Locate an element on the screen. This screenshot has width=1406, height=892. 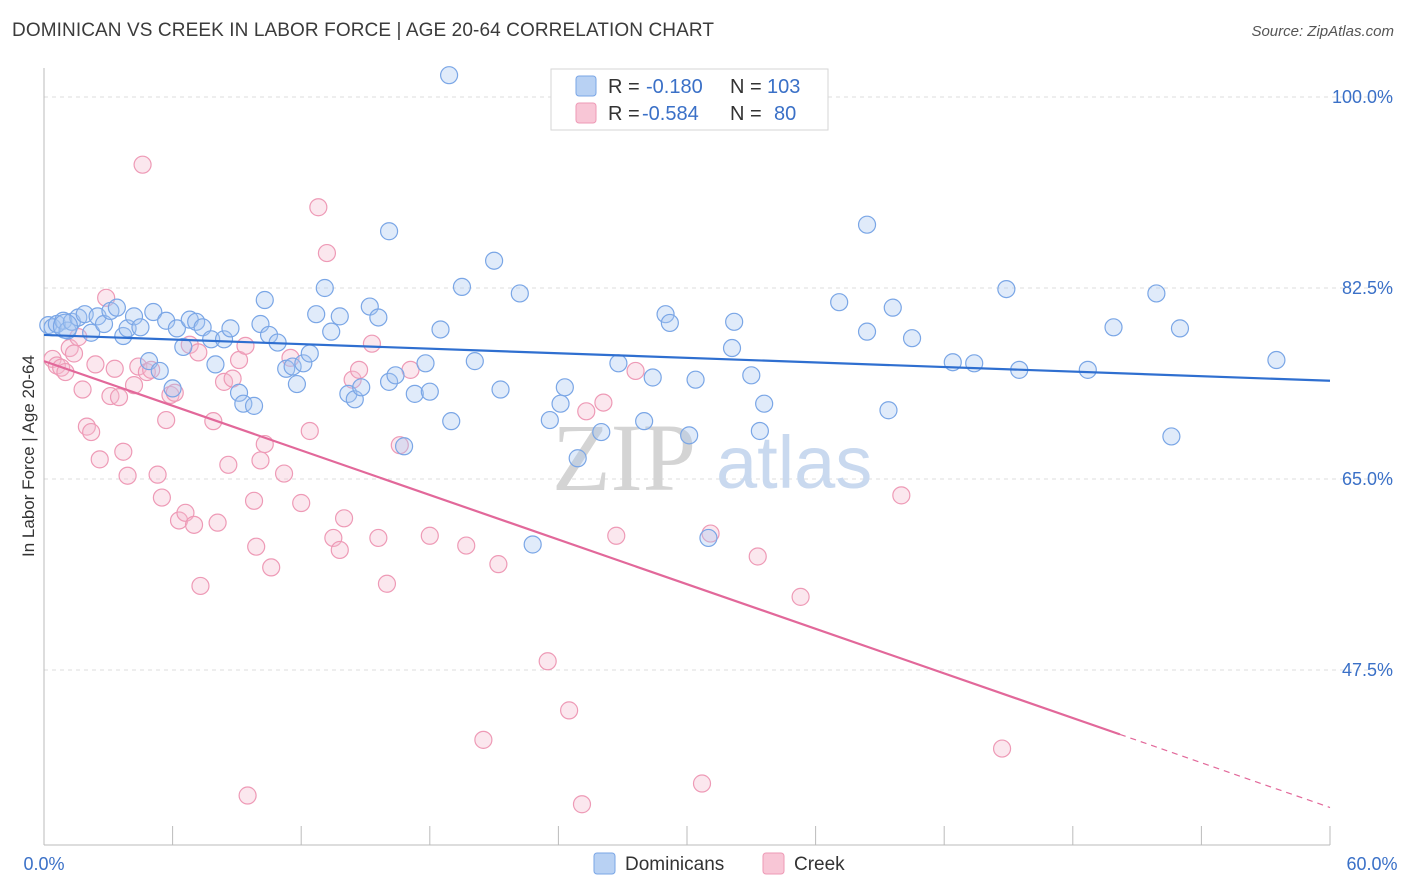
y-tick-label: 82.5% is located at coordinates (1367, 288).